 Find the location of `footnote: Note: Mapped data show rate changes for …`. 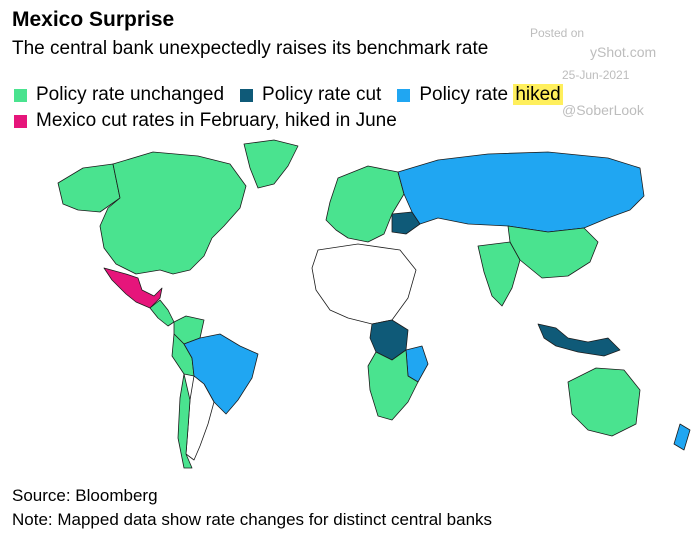

footnote: Note: Mapped data show rate changes for … is located at coordinates (252, 519).